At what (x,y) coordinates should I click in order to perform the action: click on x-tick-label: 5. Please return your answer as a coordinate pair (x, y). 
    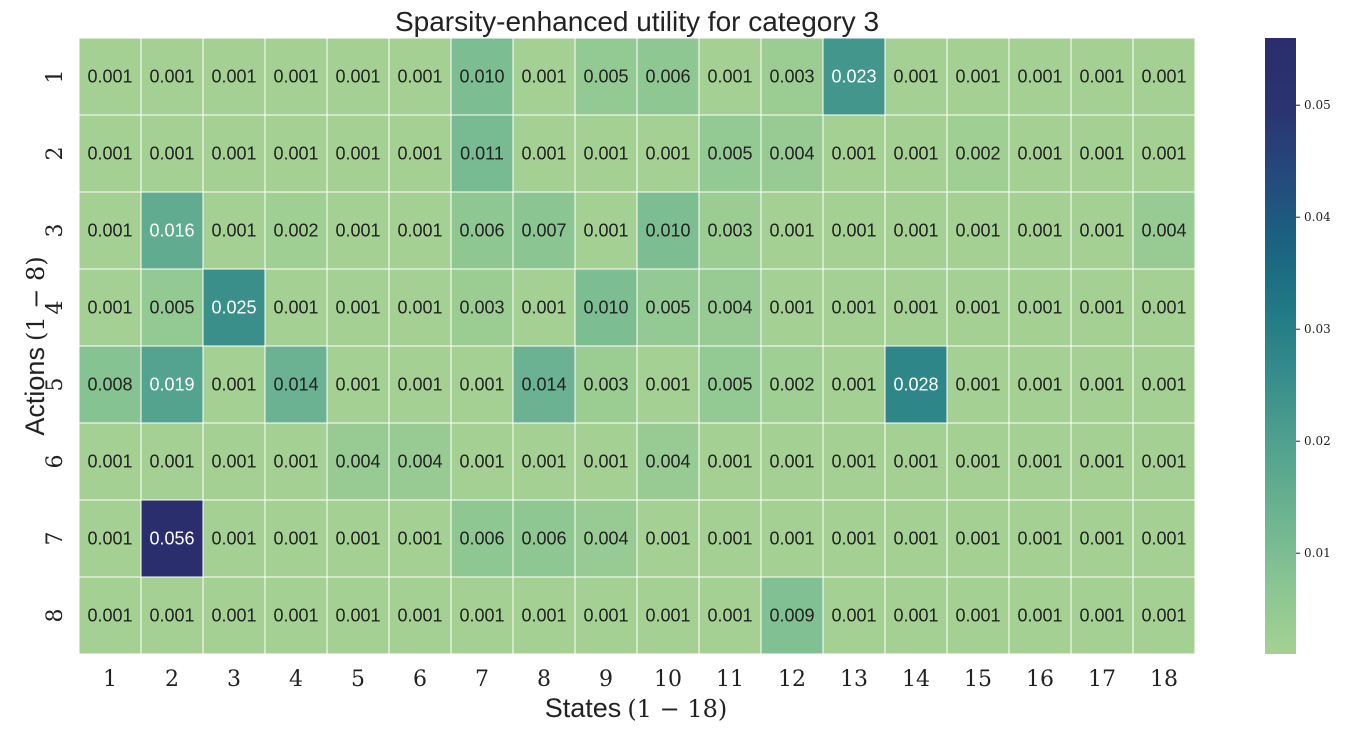
    Looking at the image, I should click on (358, 679).